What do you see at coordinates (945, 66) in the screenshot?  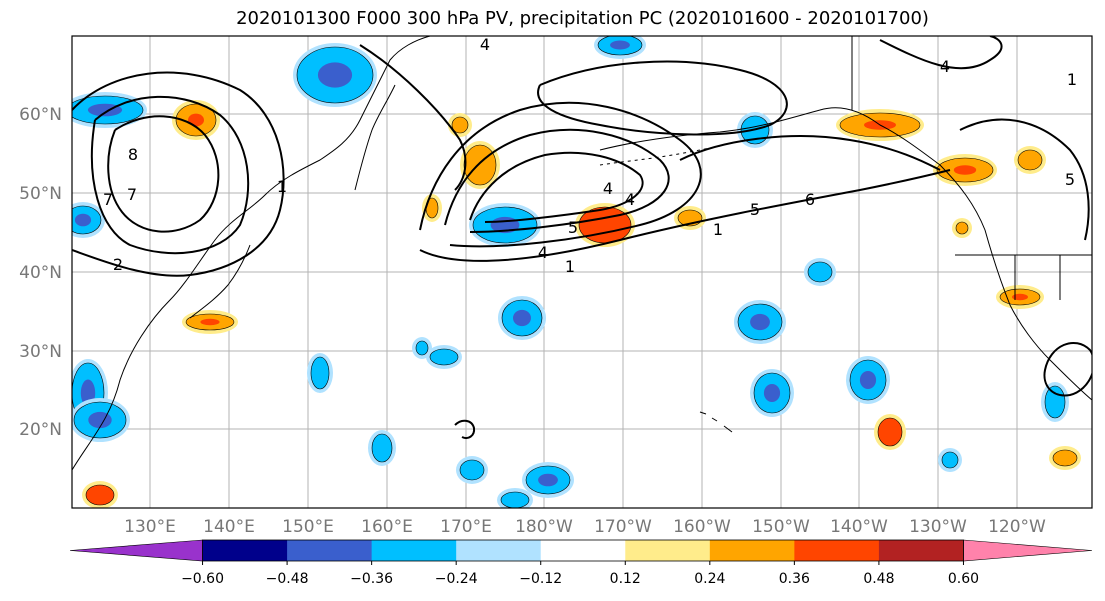 I see `pv-contour-label-15: 4` at bounding box center [945, 66].